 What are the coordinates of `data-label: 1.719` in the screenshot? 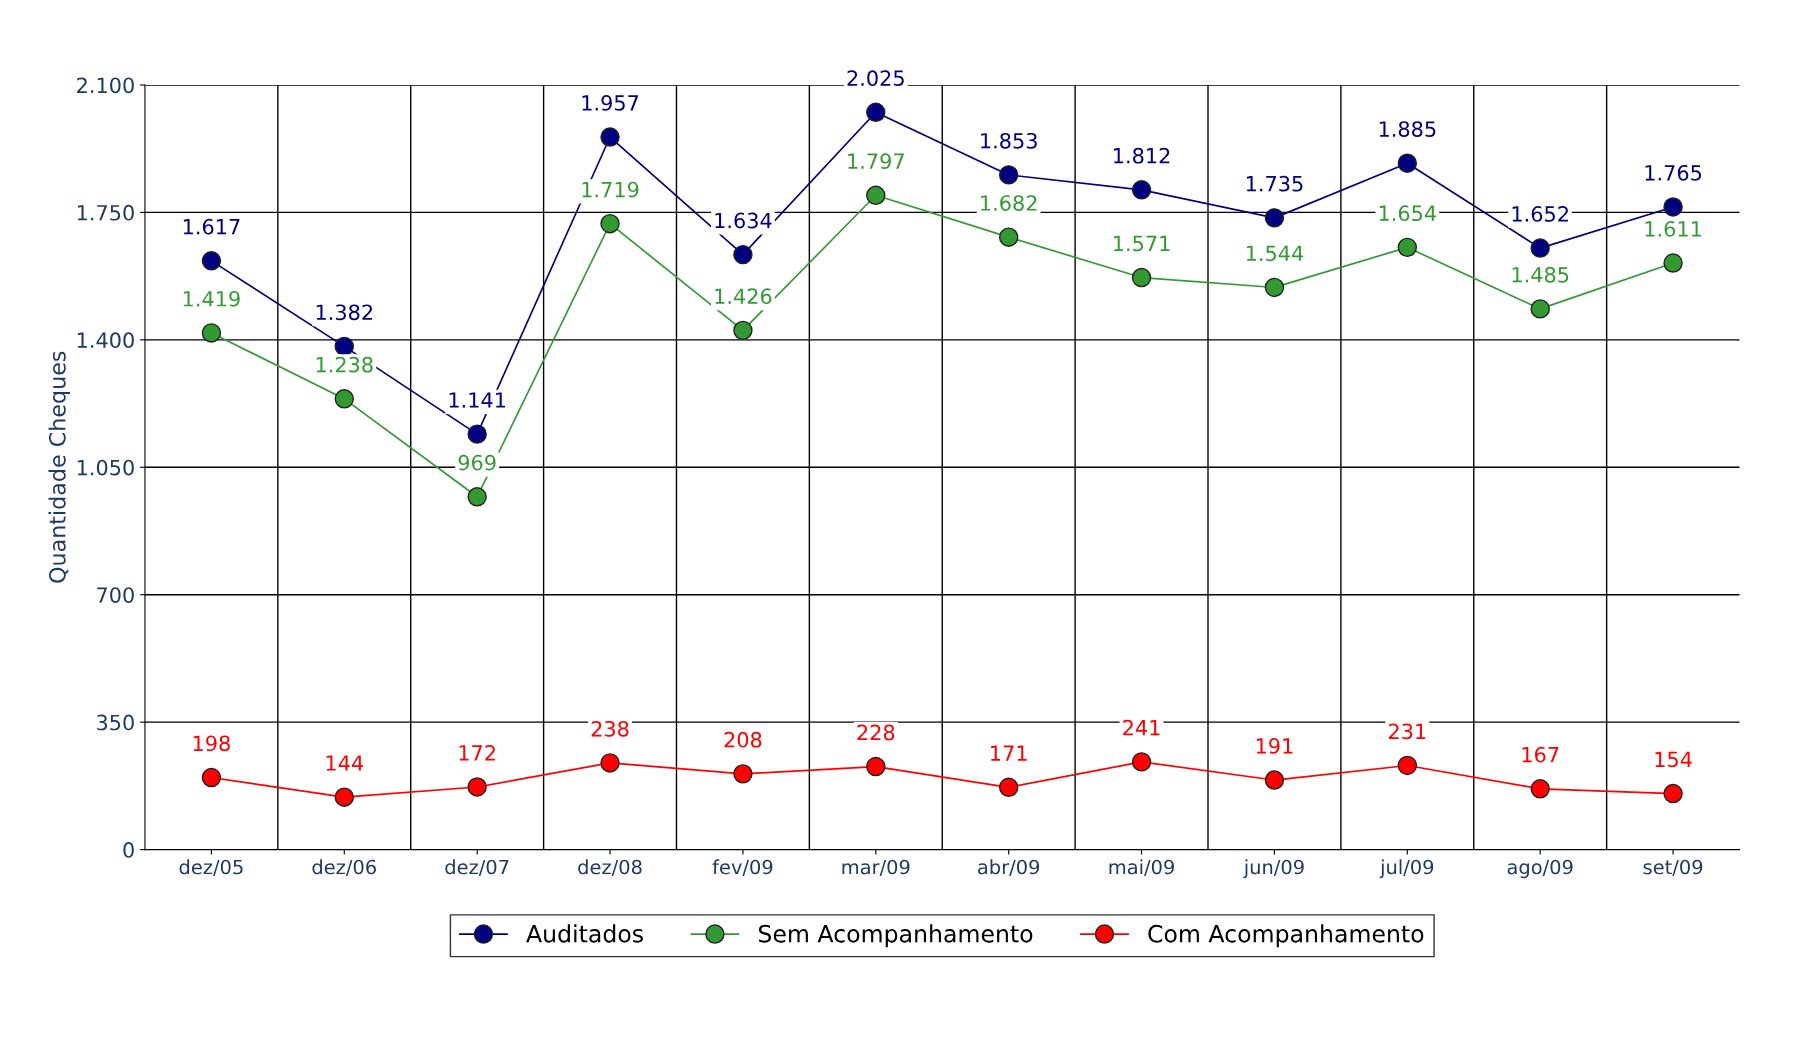 It's located at (610, 189).